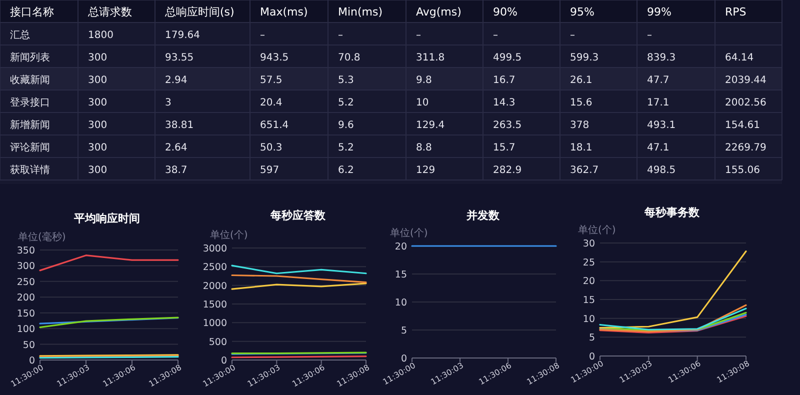 The image size is (800, 395). Describe the element at coordinates (661, 125) in the screenshot. I see `text: 493.1` at that location.